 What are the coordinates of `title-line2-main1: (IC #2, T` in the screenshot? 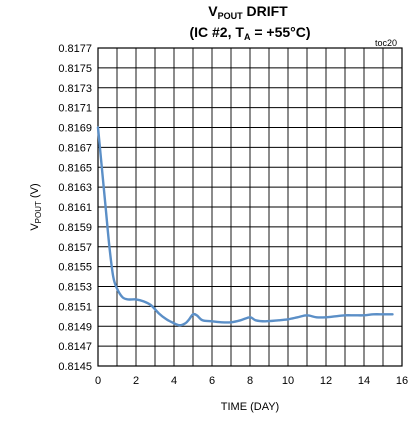 It's located at (216, 32).